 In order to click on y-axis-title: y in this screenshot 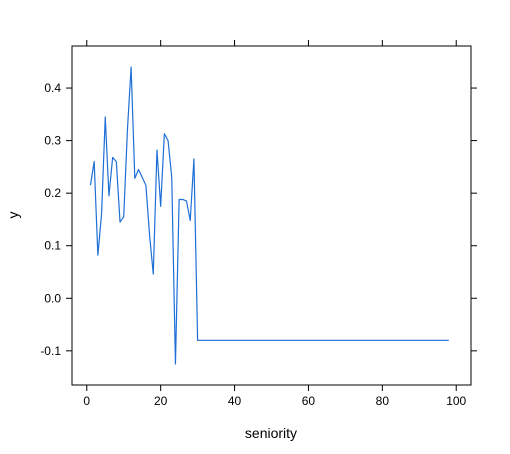, I will do `click(13, 215)`.